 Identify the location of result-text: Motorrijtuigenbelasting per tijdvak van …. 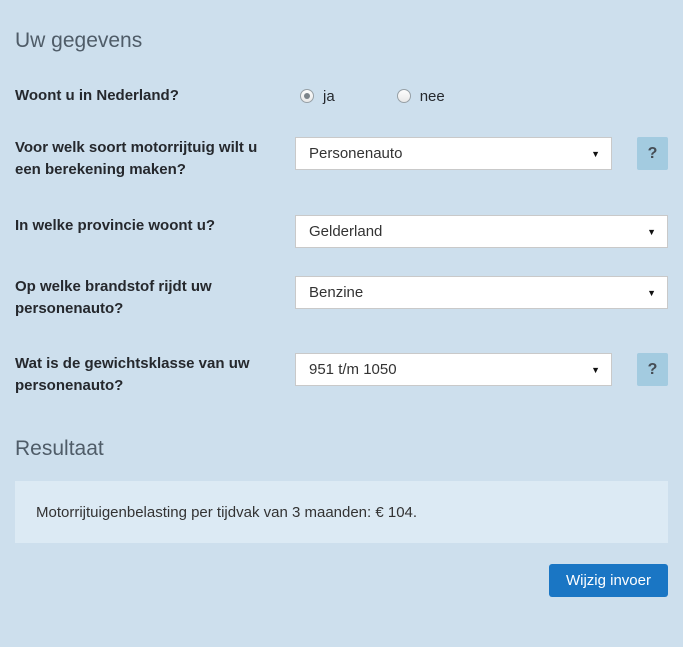
(227, 512).